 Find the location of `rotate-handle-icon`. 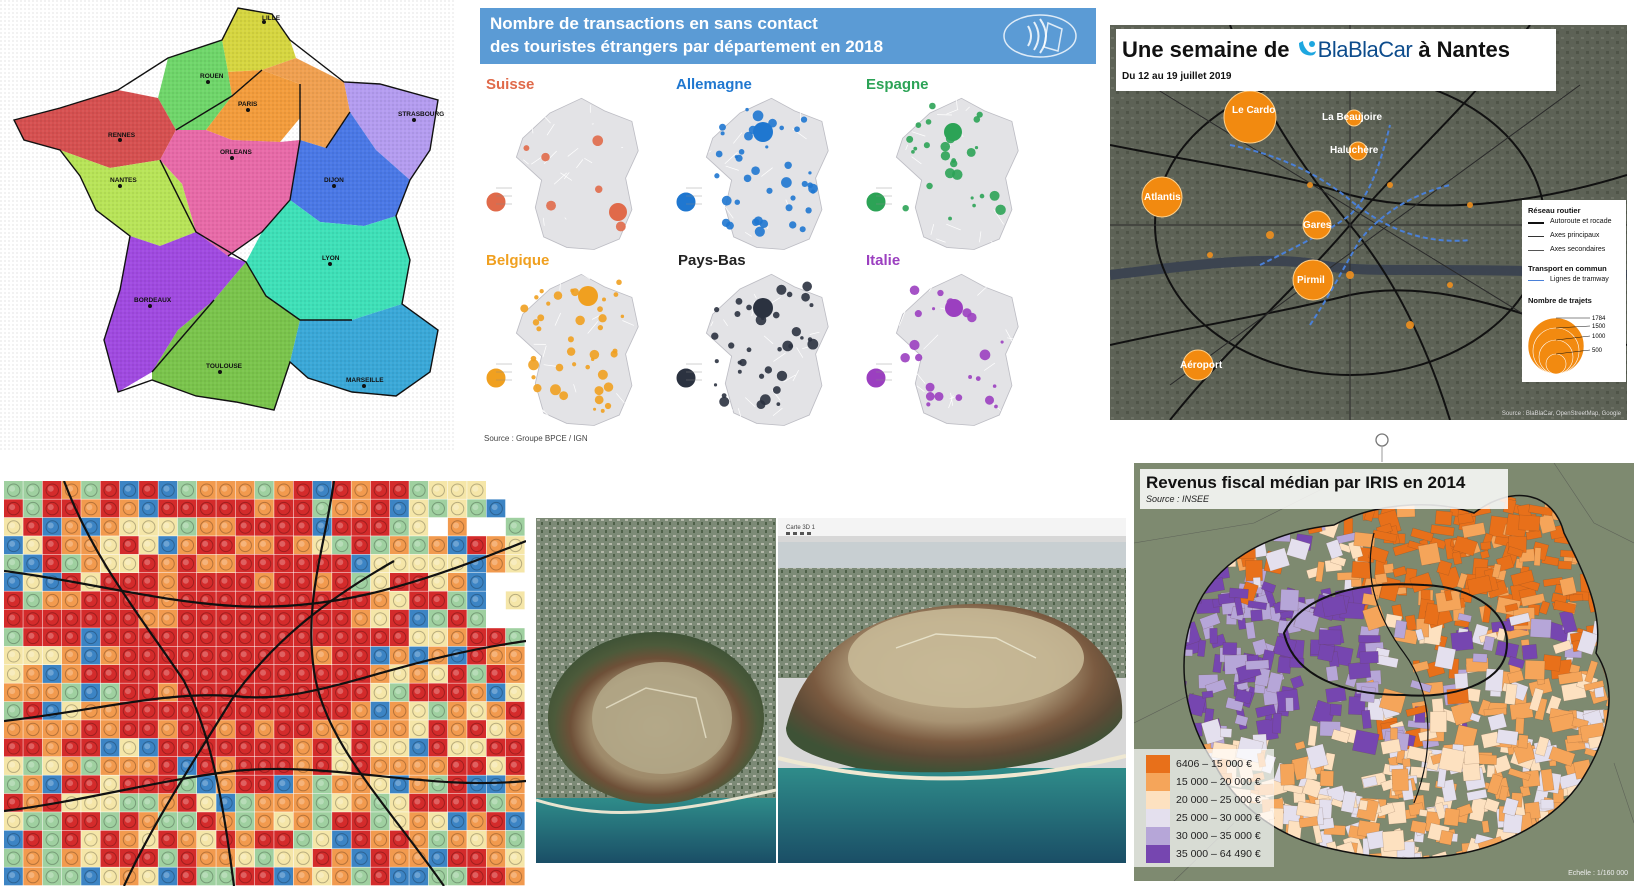

rotate-handle-icon is located at coordinates (1382, 447).